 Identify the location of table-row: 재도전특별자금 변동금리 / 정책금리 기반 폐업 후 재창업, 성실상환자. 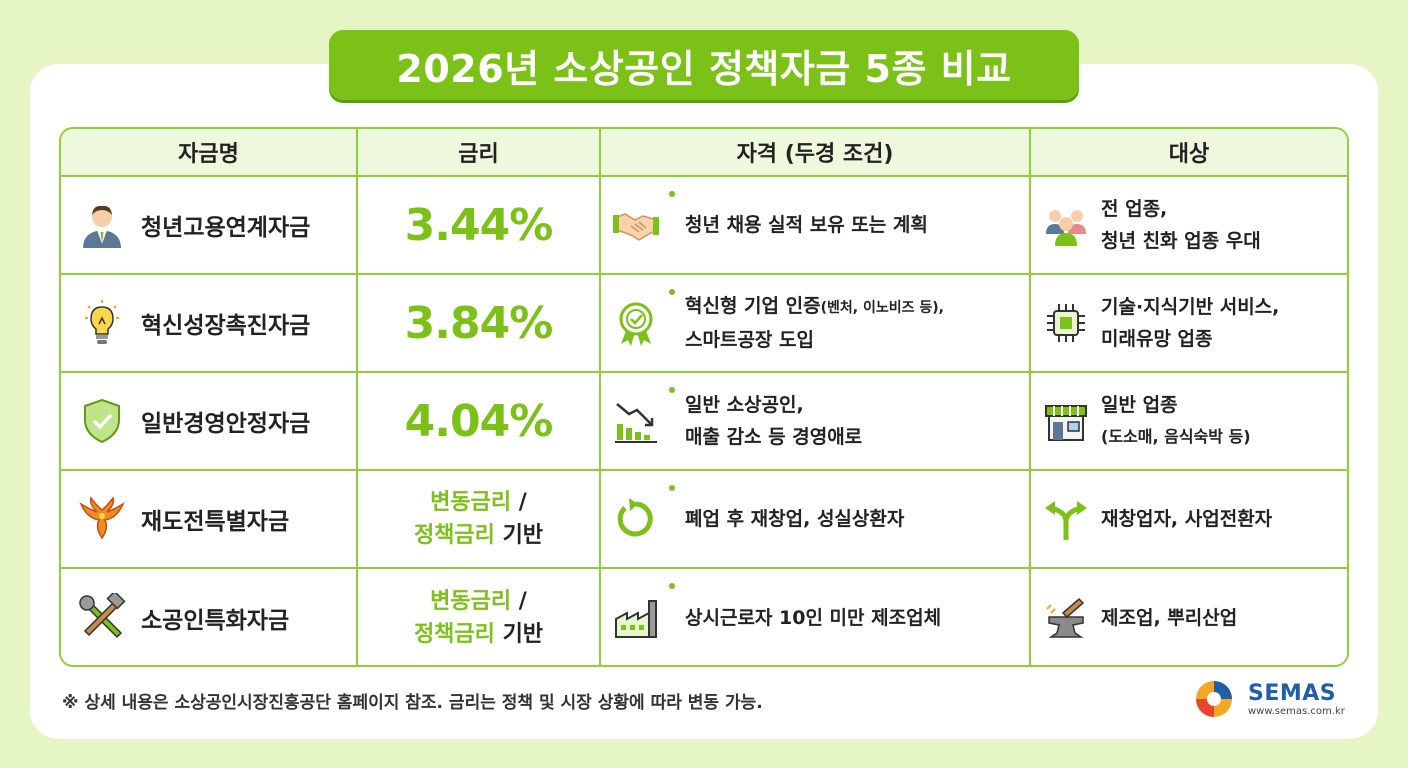
(704, 520).